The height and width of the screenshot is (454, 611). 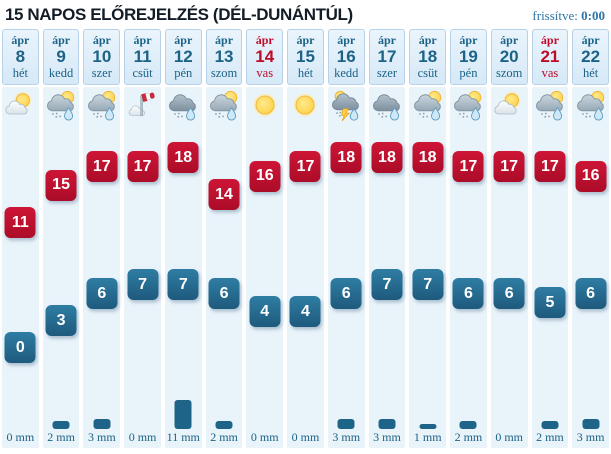 I want to click on day-header: ápr 16 kedd, so click(x=346, y=57).